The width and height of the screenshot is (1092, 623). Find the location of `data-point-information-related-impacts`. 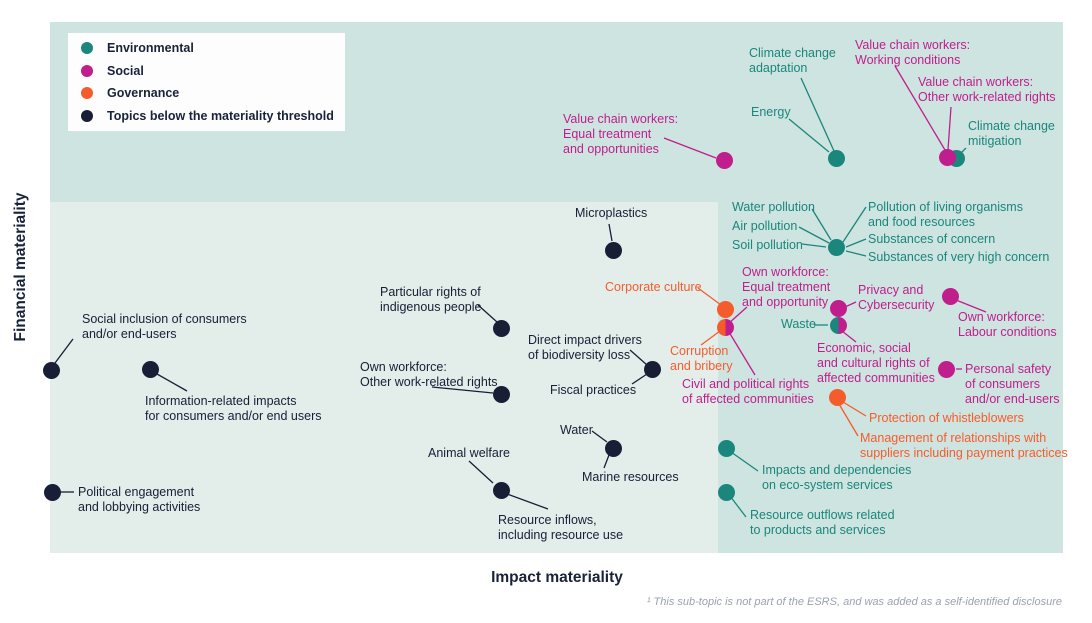

data-point-information-related-impacts is located at coordinates (150, 369).